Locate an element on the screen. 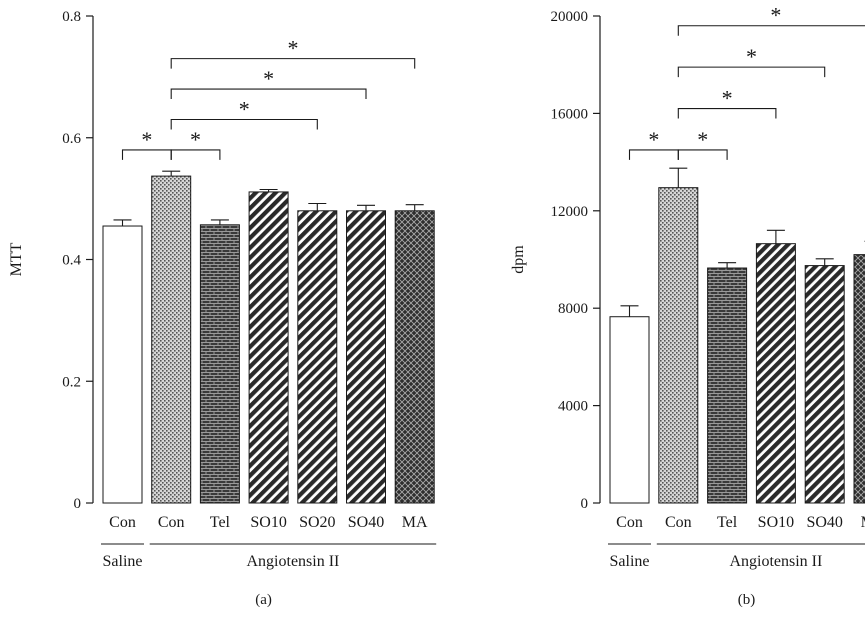 The image size is (865, 617). y-tick-label: 0.2 is located at coordinates (71, 382).